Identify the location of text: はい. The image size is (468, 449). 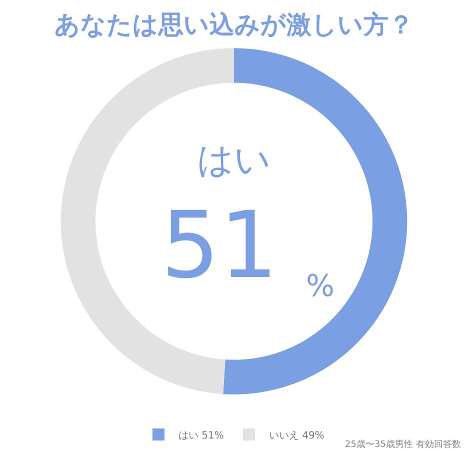
(234, 160).